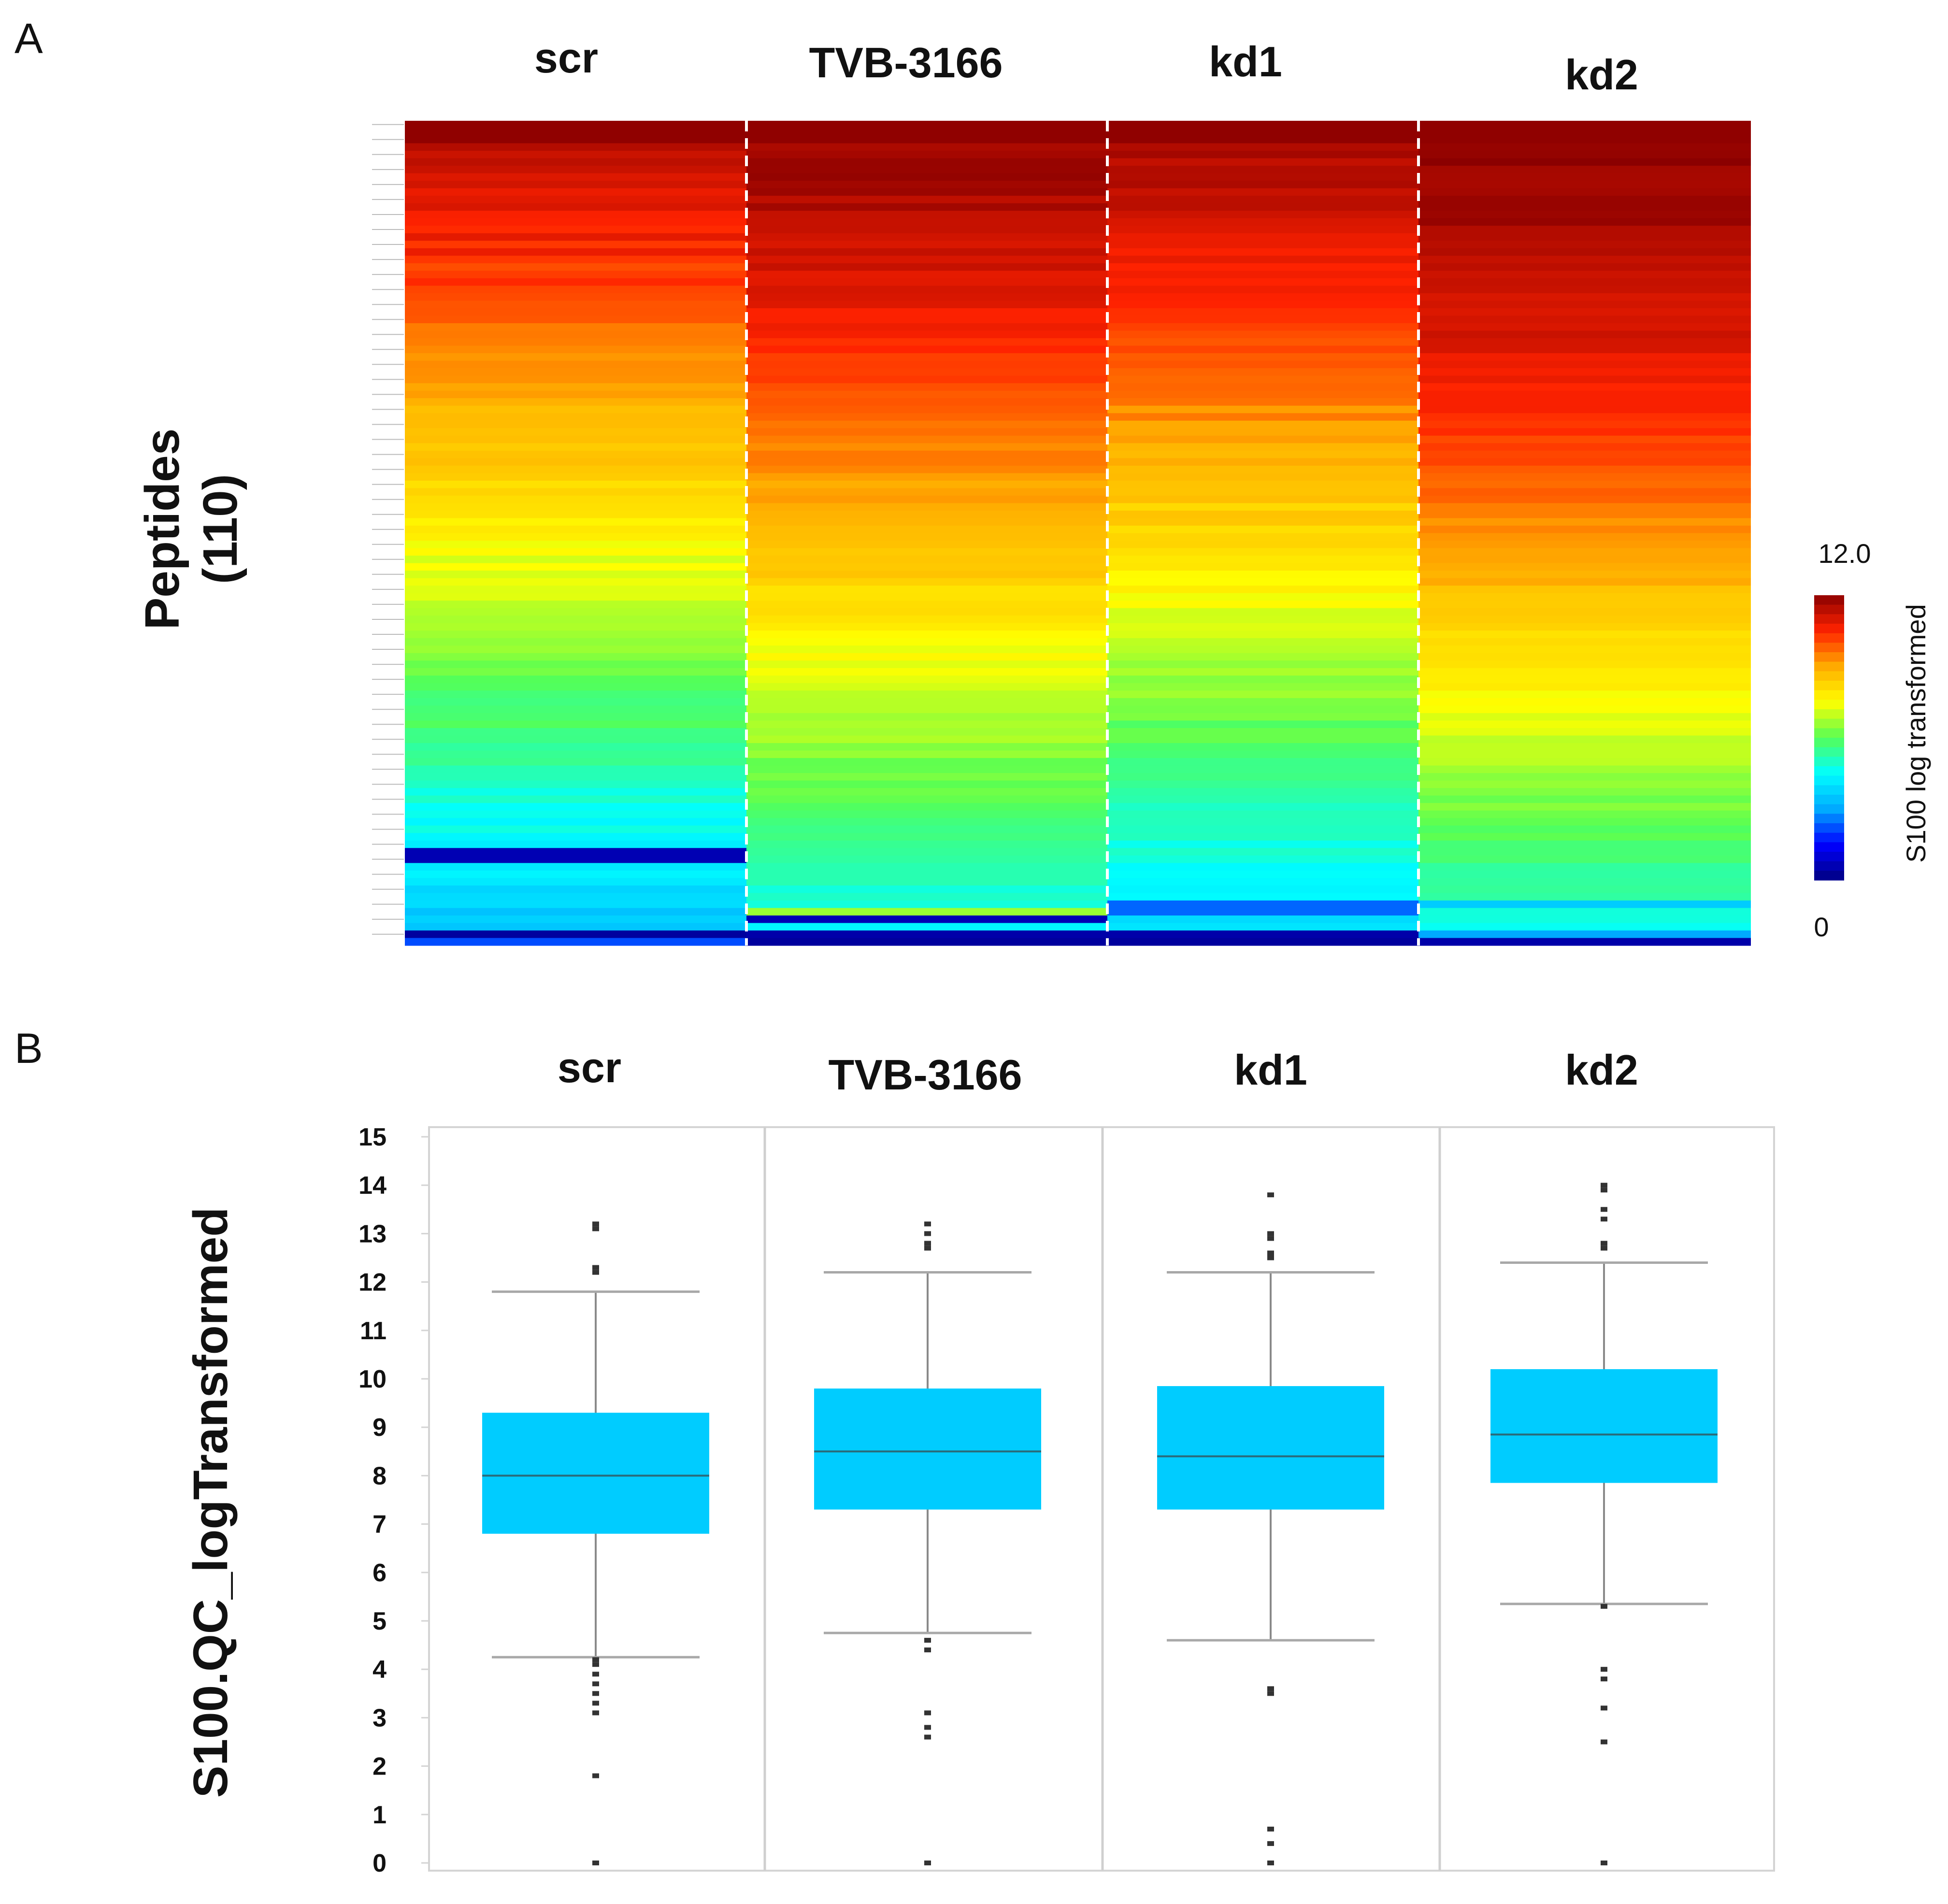  I want to click on heatmap-y-label-line2: (110), so click(220, 529).